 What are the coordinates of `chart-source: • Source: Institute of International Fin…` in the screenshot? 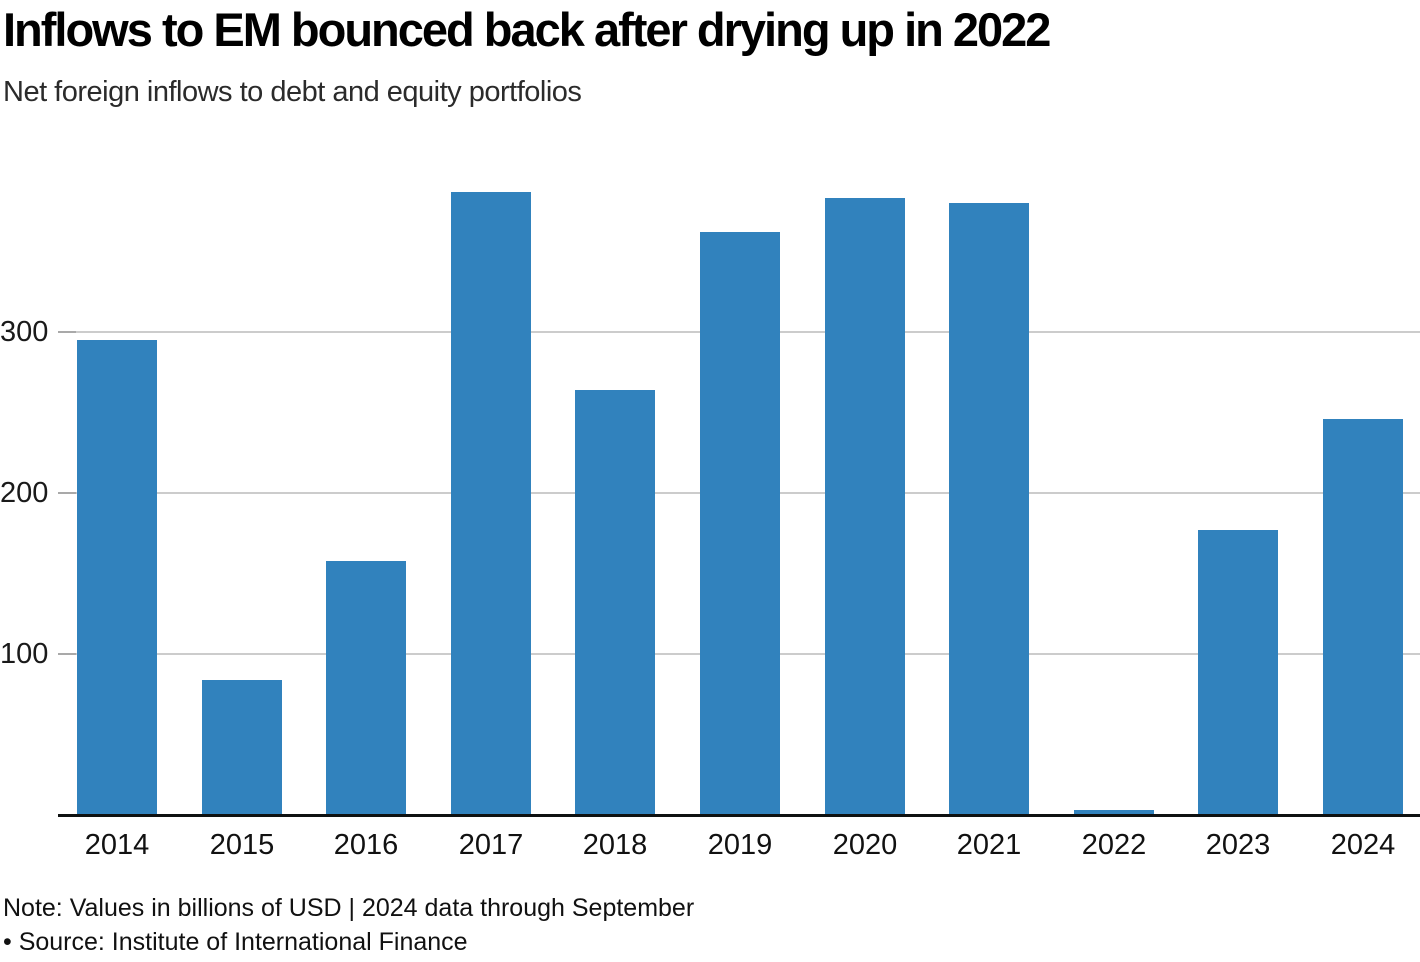 It's located at (235, 942).